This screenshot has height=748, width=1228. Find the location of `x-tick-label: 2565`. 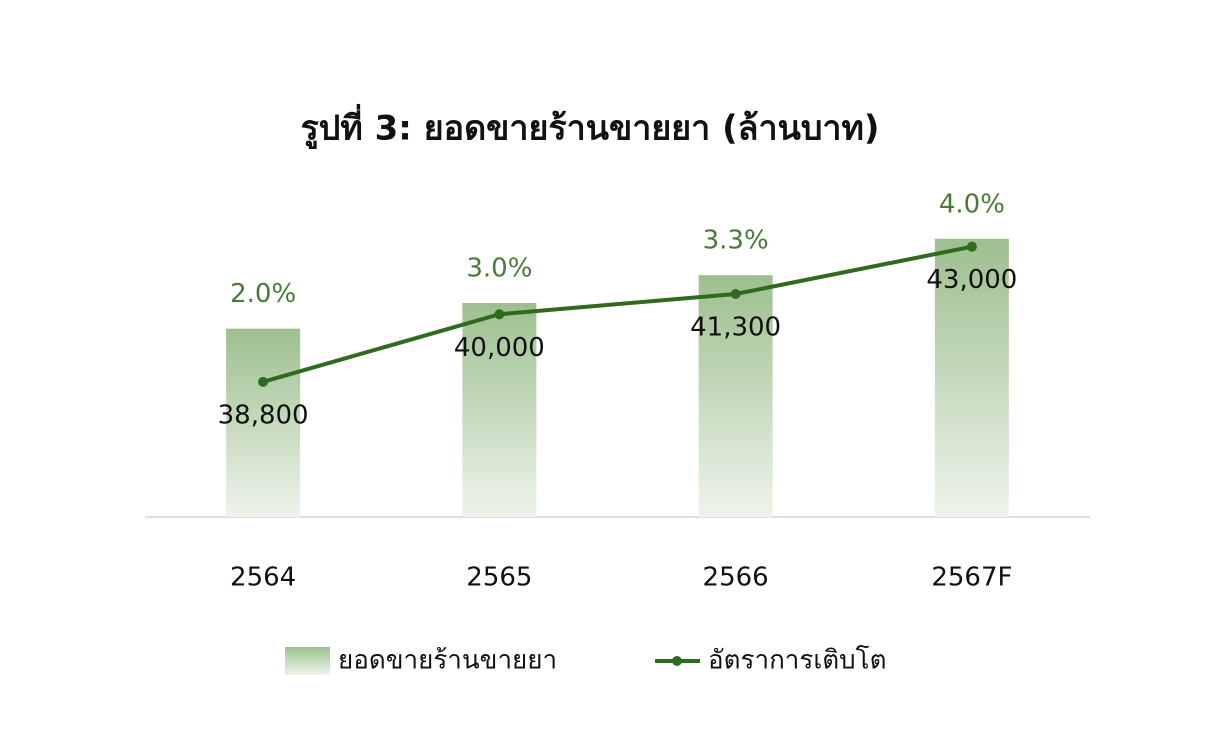

x-tick-label: 2565 is located at coordinates (499, 578).